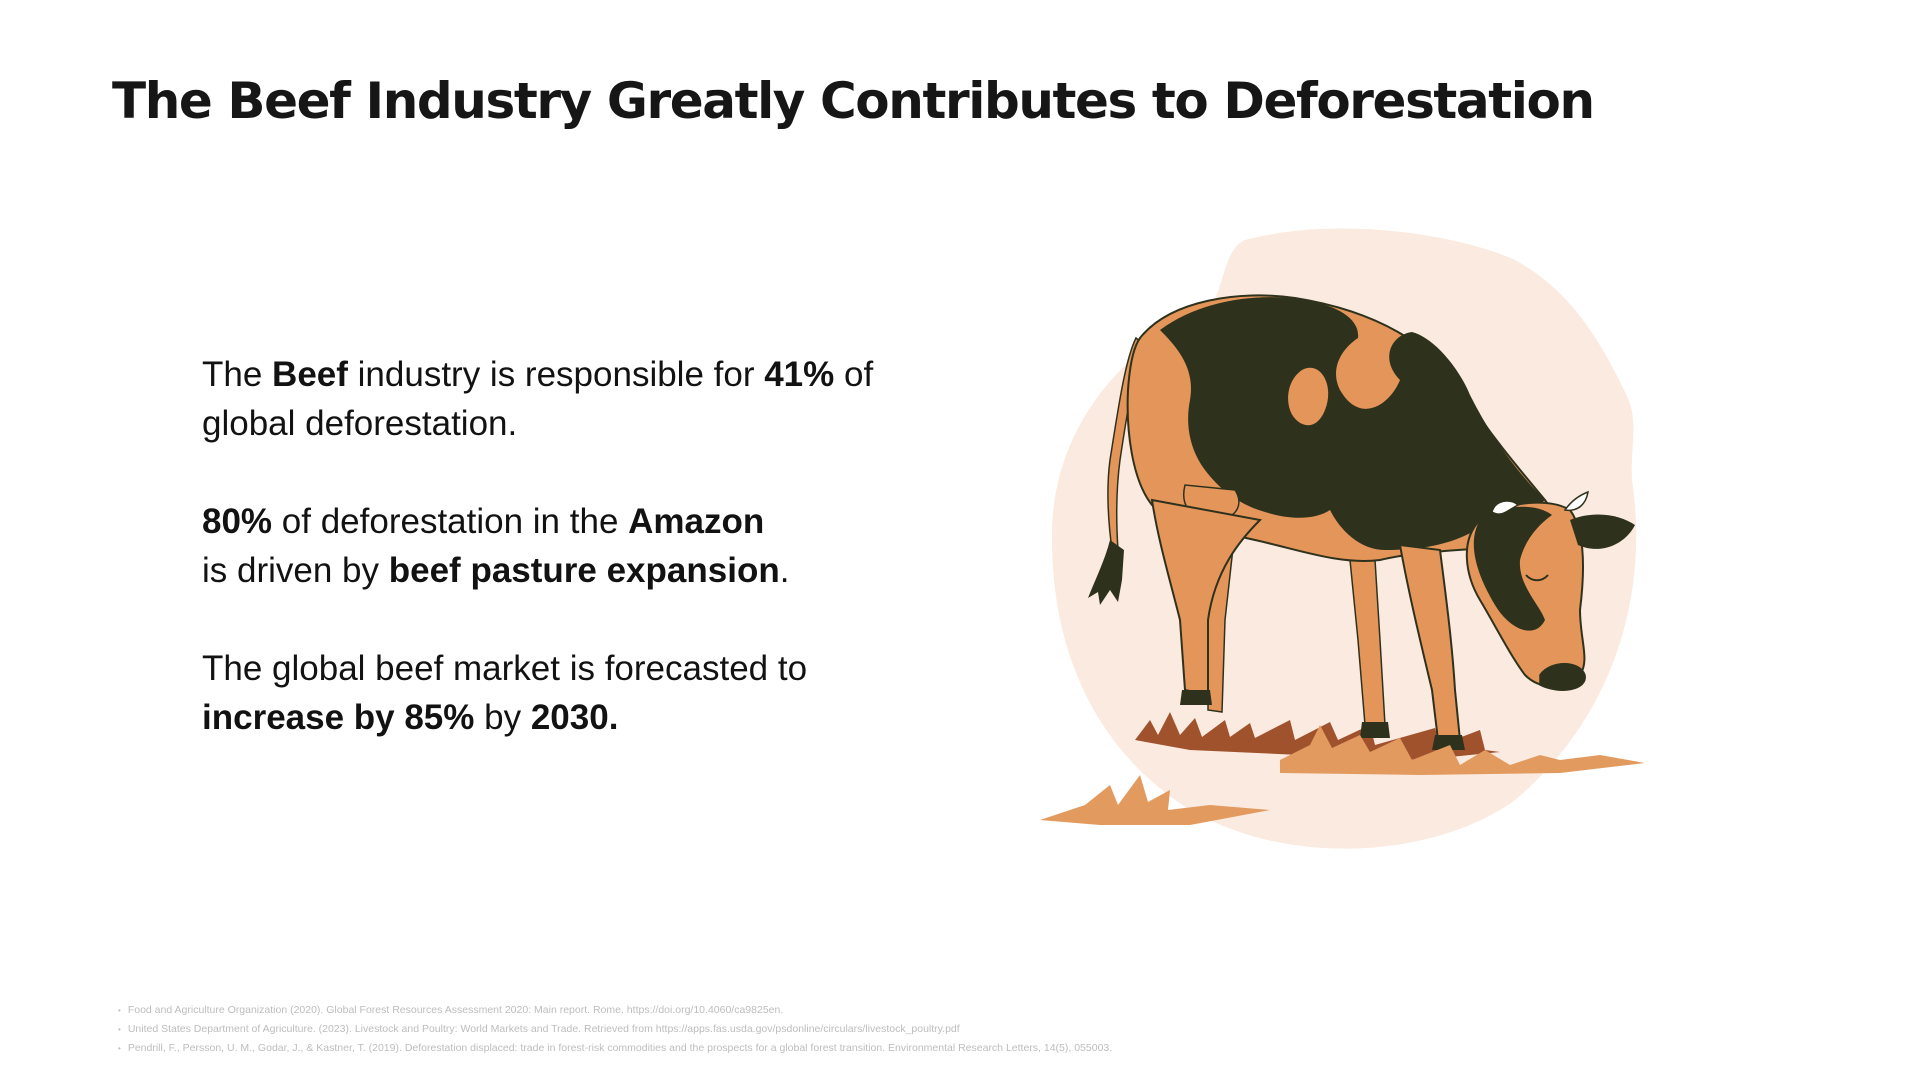 The height and width of the screenshot is (1080, 1920). Describe the element at coordinates (1308, 396) in the screenshot. I see `cow-spot-shoulder` at that location.